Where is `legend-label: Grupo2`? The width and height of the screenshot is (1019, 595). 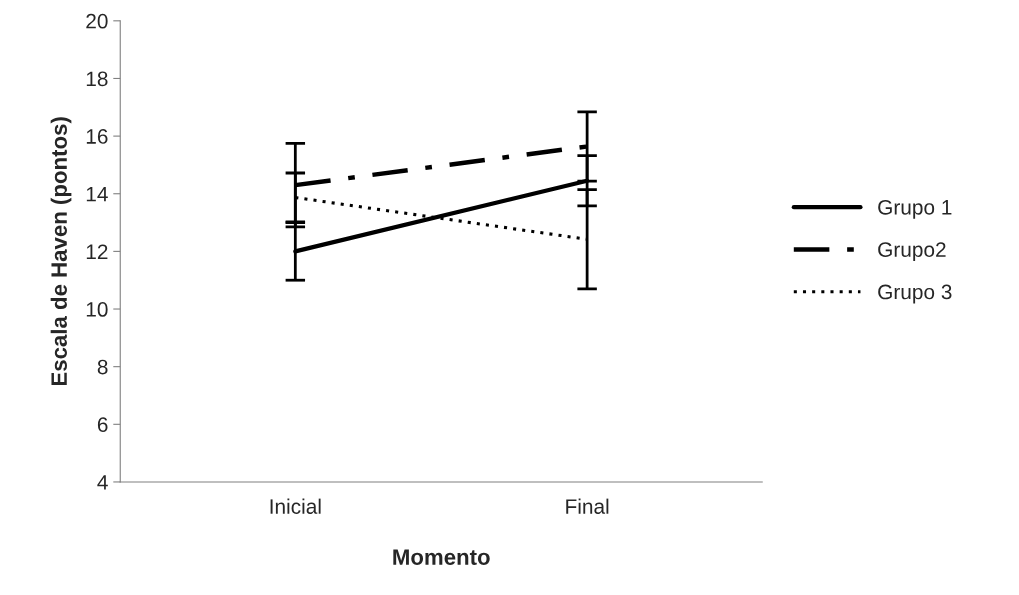
legend-label: Grupo2 is located at coordinates (912, 252).